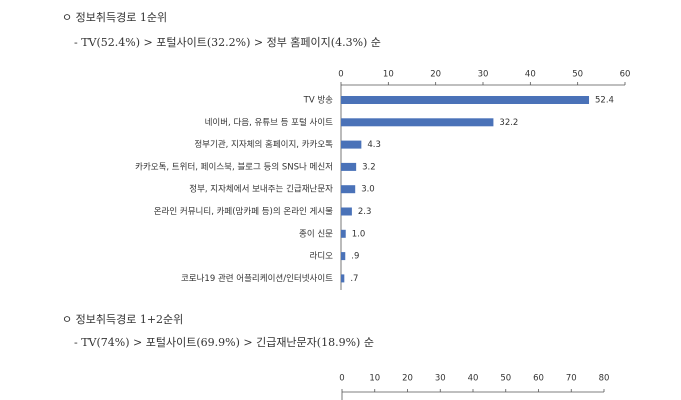 The height and width of the screenshot is (400, 681). What do you see at coordinates (318, 100) in the screenshot?
I see `category-label: TV 방송` at bounding box center [318, 100].